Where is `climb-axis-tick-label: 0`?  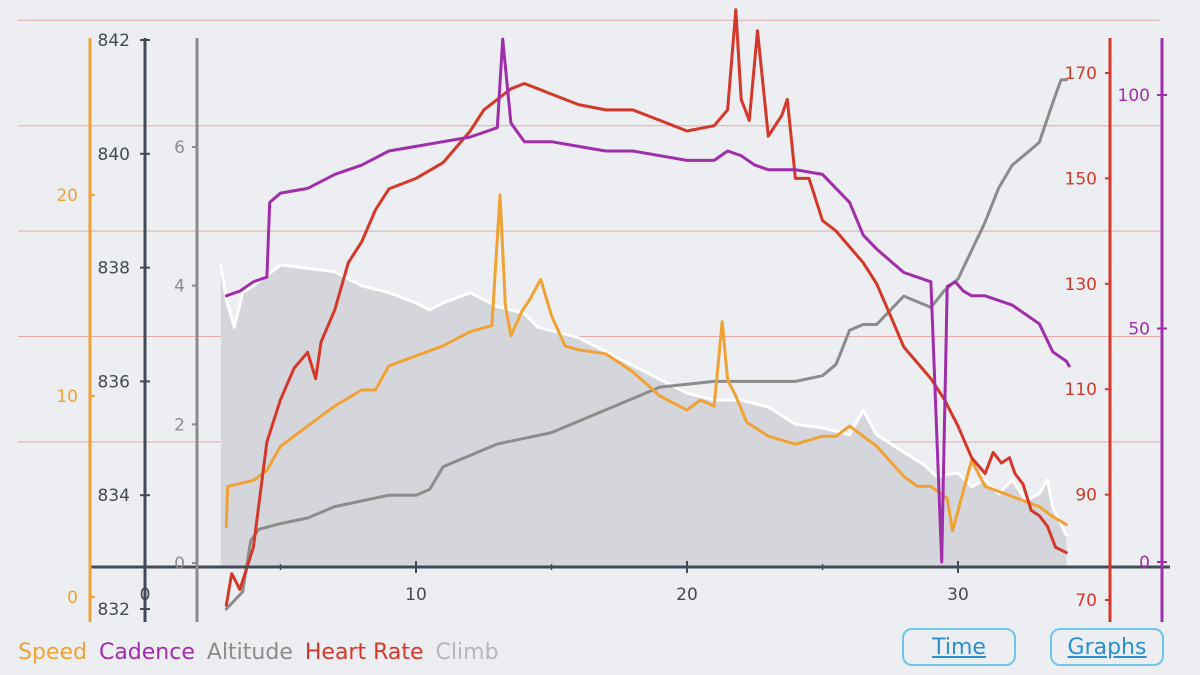
climb-axis-tick-label: 0 is located at coordinates (179, 564).